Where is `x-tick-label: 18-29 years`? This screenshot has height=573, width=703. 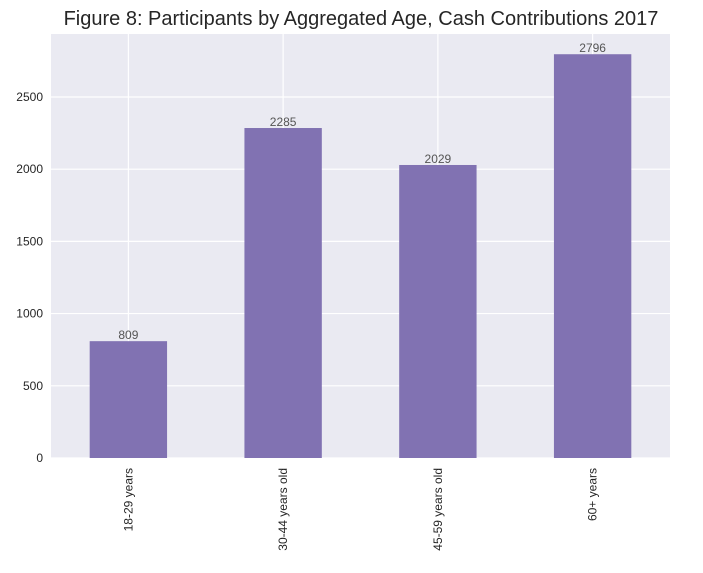
x-tick-label: 18-29 years is located at coordinates (128, 499).